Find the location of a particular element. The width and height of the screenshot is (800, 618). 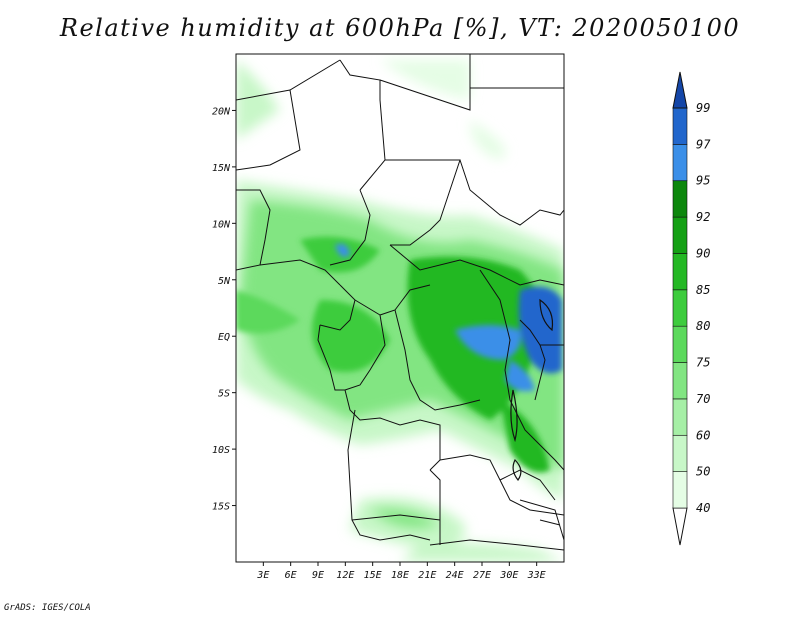

lon-tick-label: 30E is located at coordinates (508, 575).